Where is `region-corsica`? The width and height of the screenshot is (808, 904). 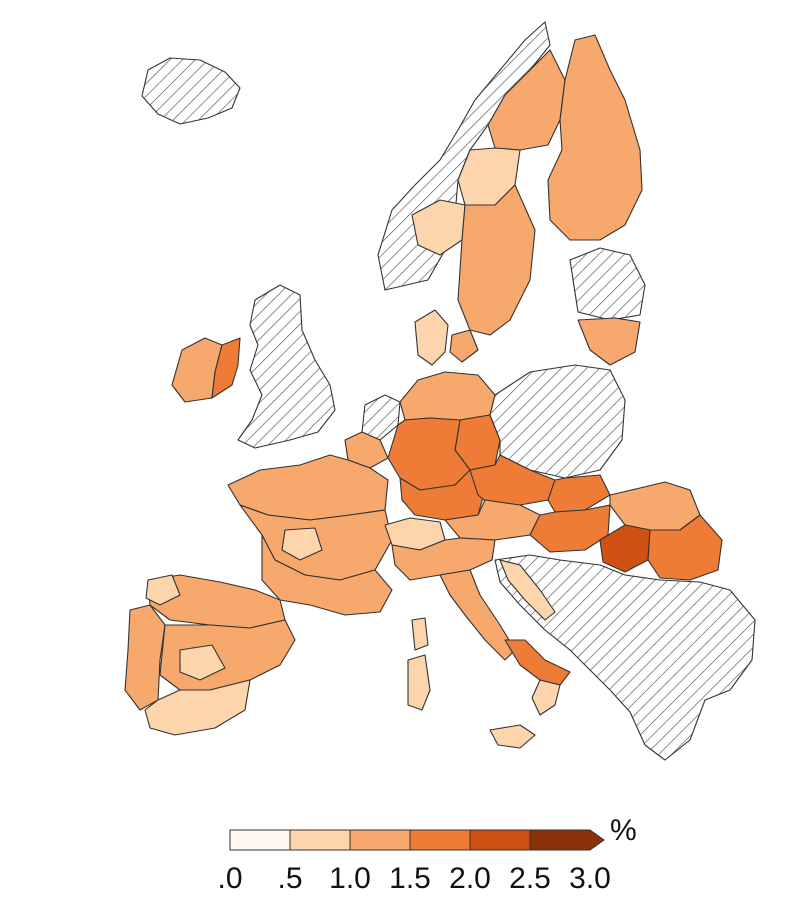 region-corsica is located at coordinates (420, 634).